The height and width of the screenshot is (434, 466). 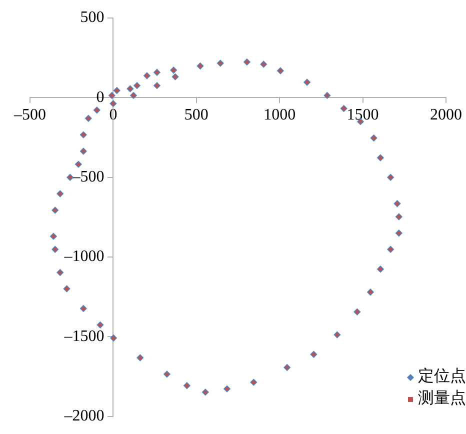 What do you see at coordinates (113, 115) in the screenshot?
I see `x-tick-label: 0` at bounding box center [113, 115].